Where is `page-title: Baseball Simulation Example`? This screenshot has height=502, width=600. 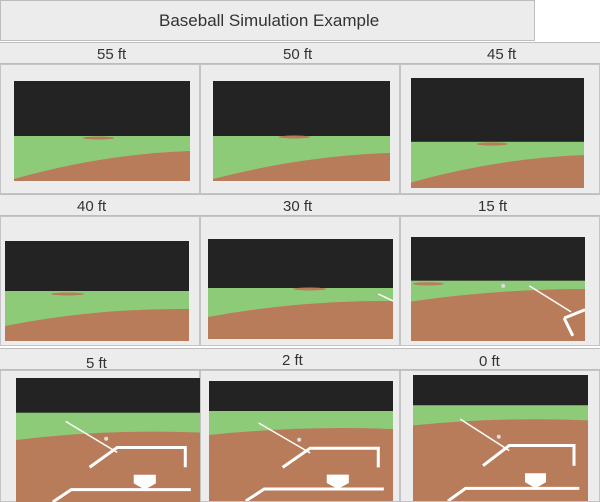 page-title: Baseball Simulation Example is located at coordinates (269, 20).